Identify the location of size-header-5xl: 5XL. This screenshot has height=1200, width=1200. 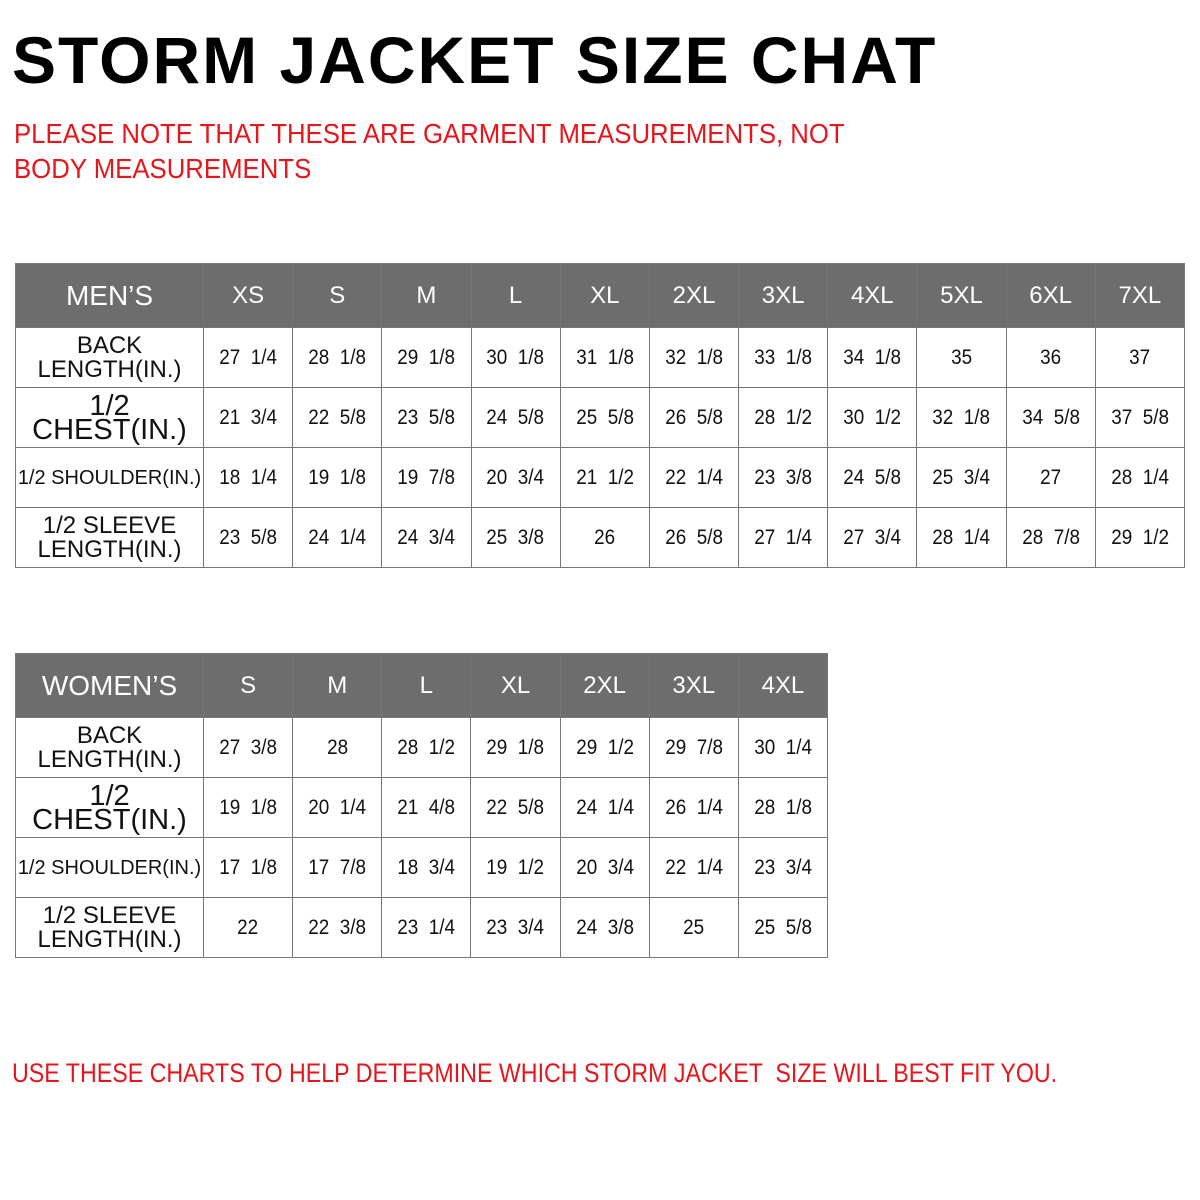
(961, 295).